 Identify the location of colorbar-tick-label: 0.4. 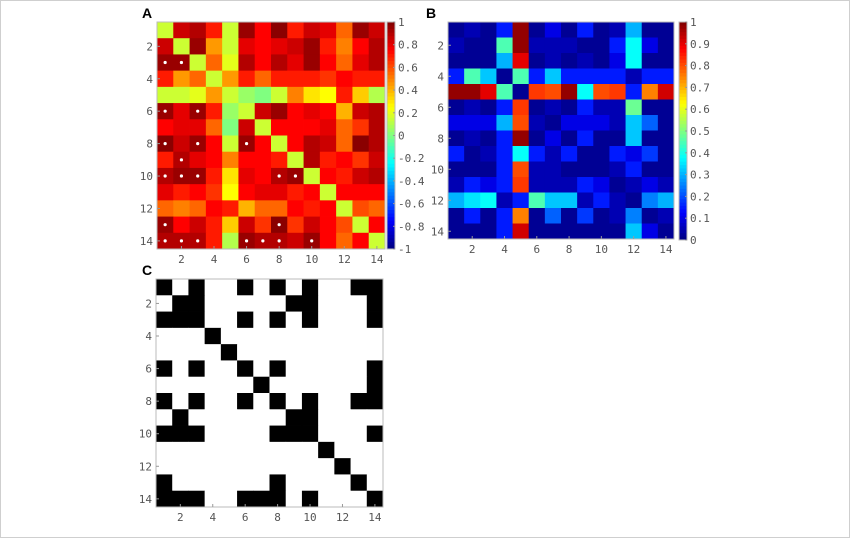
(408, 90).